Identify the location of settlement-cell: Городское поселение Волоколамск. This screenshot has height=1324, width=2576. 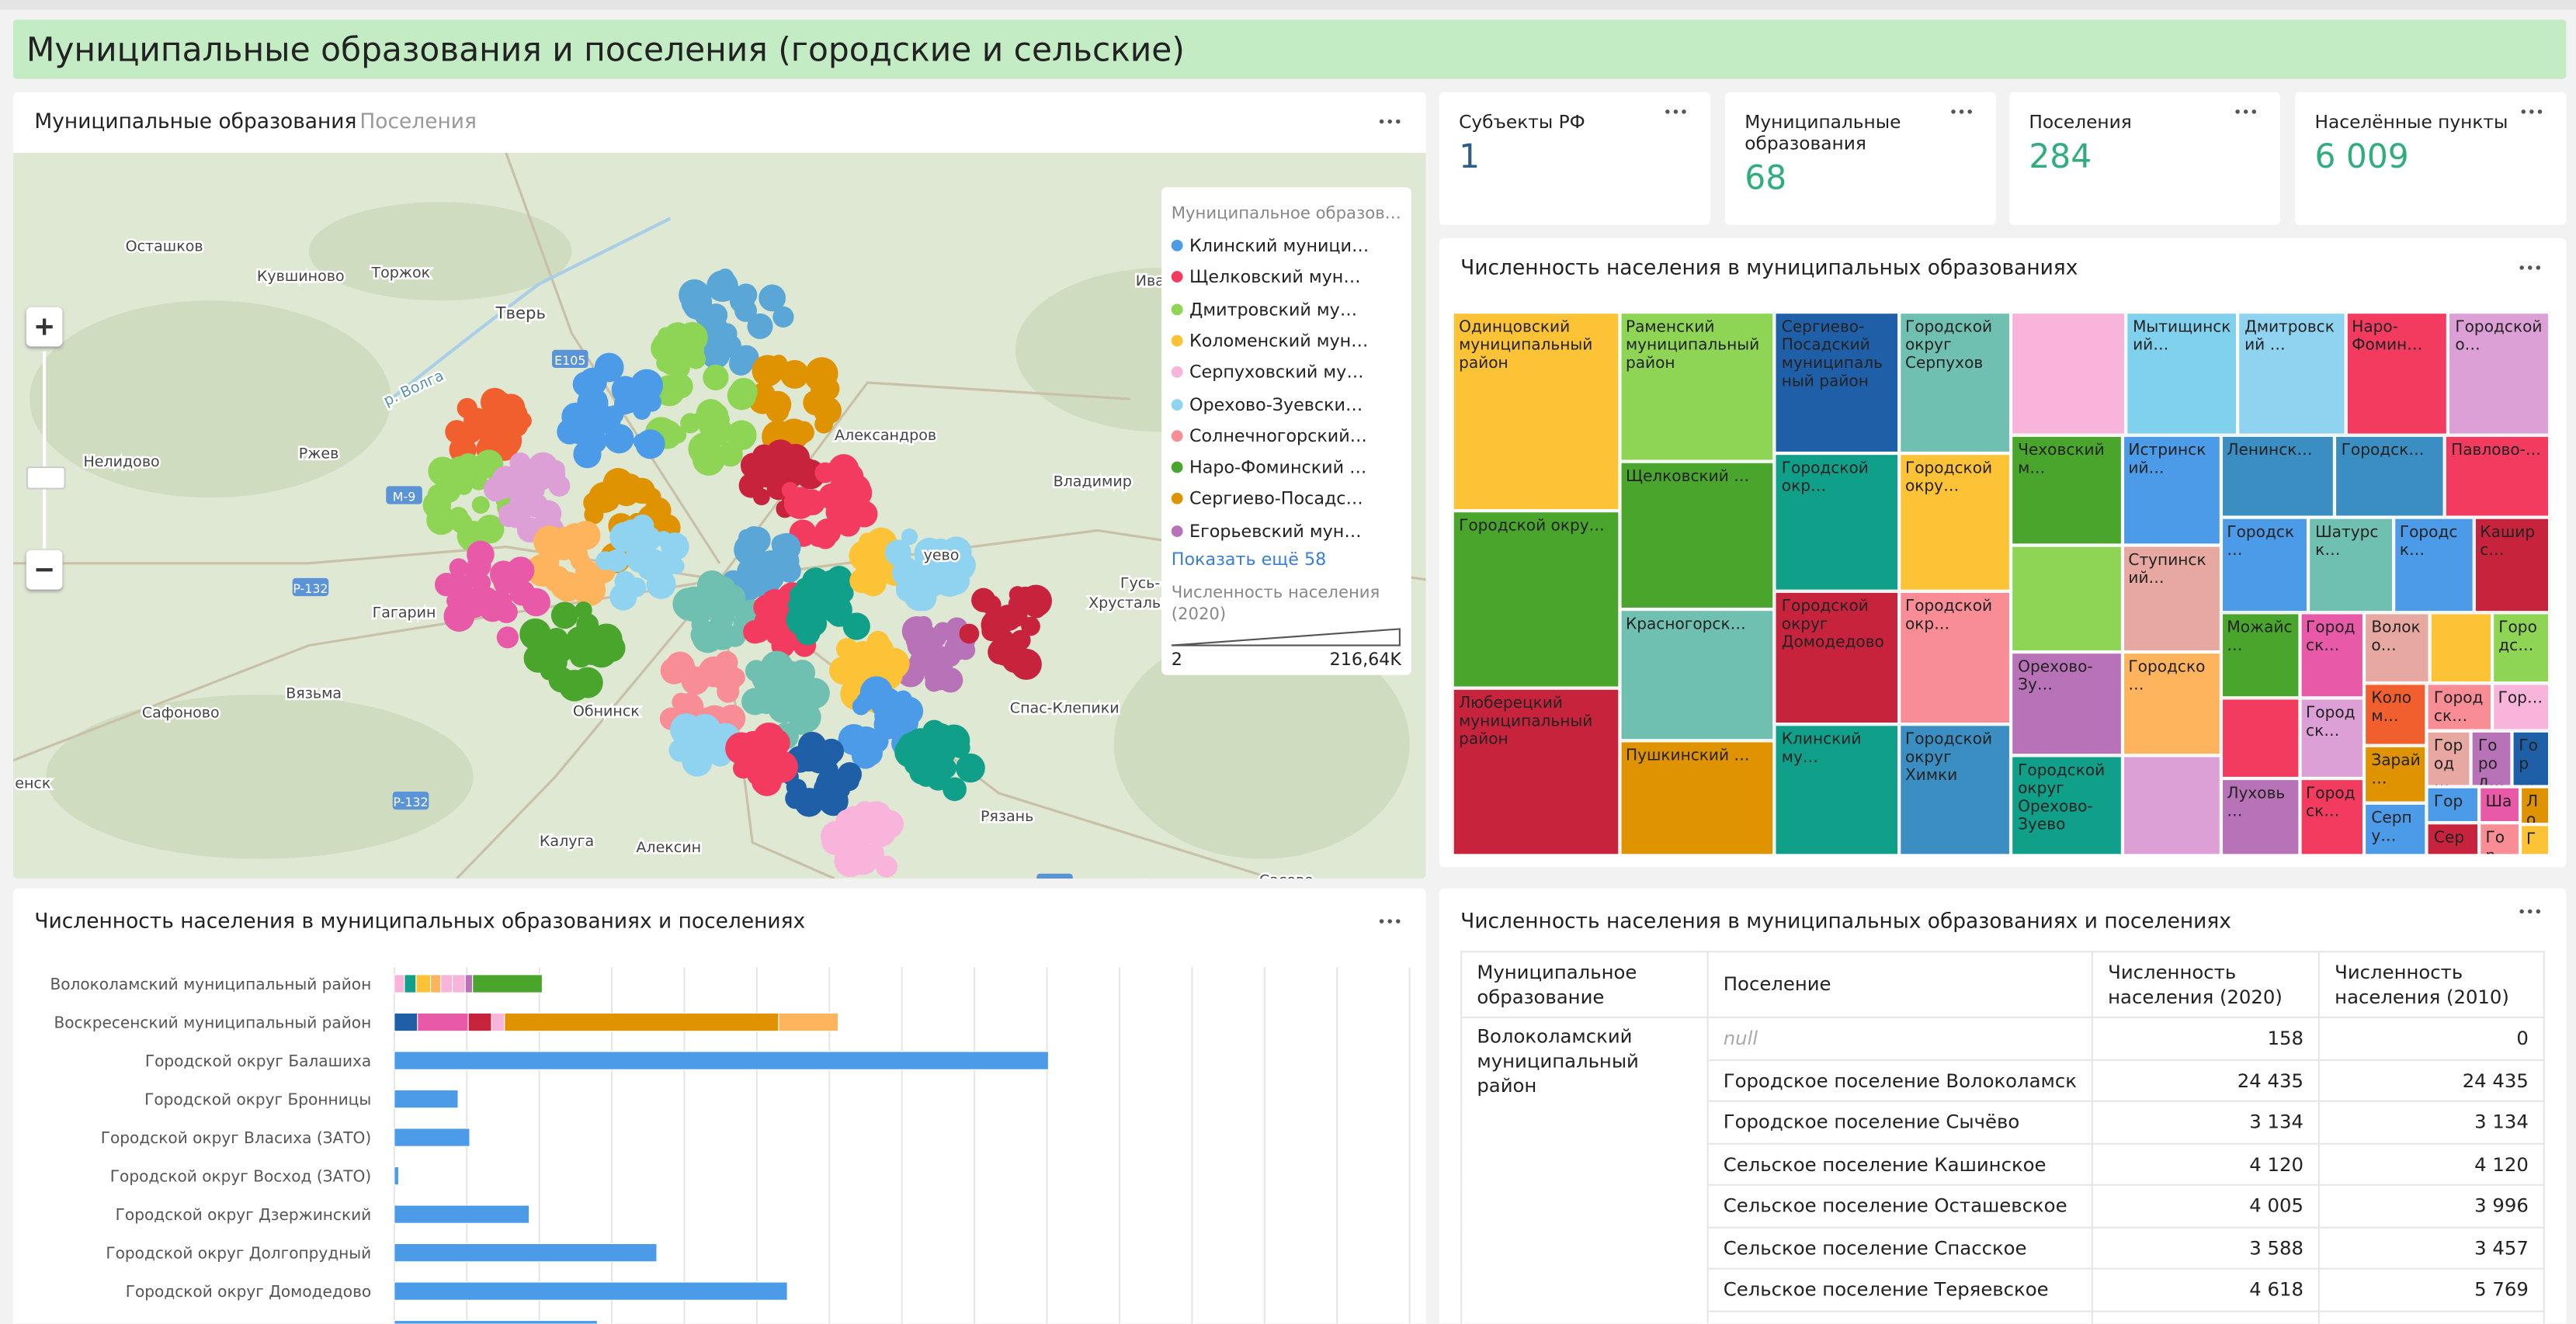
(1900, 1080).